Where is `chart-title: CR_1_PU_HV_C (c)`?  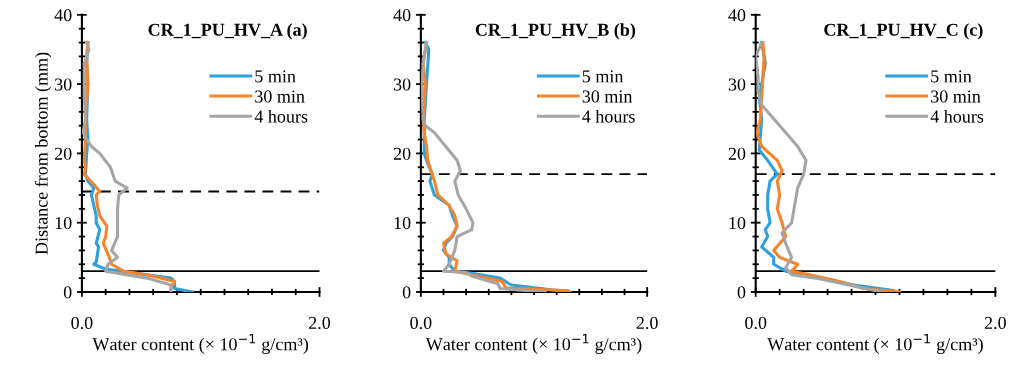
chart-title: CR_1_PU_HV_C (c) is located at coordinates (903, 31).